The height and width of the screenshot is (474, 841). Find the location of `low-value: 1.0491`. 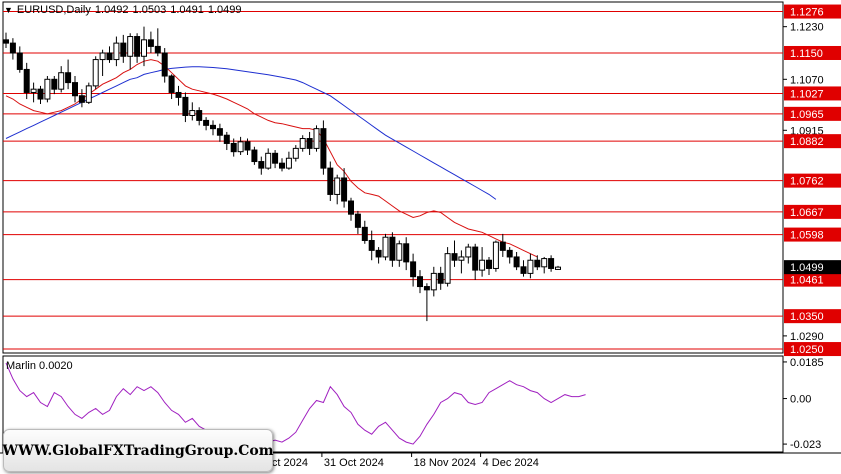

low-value: 1.0491 is located at coordinates (187, 10).